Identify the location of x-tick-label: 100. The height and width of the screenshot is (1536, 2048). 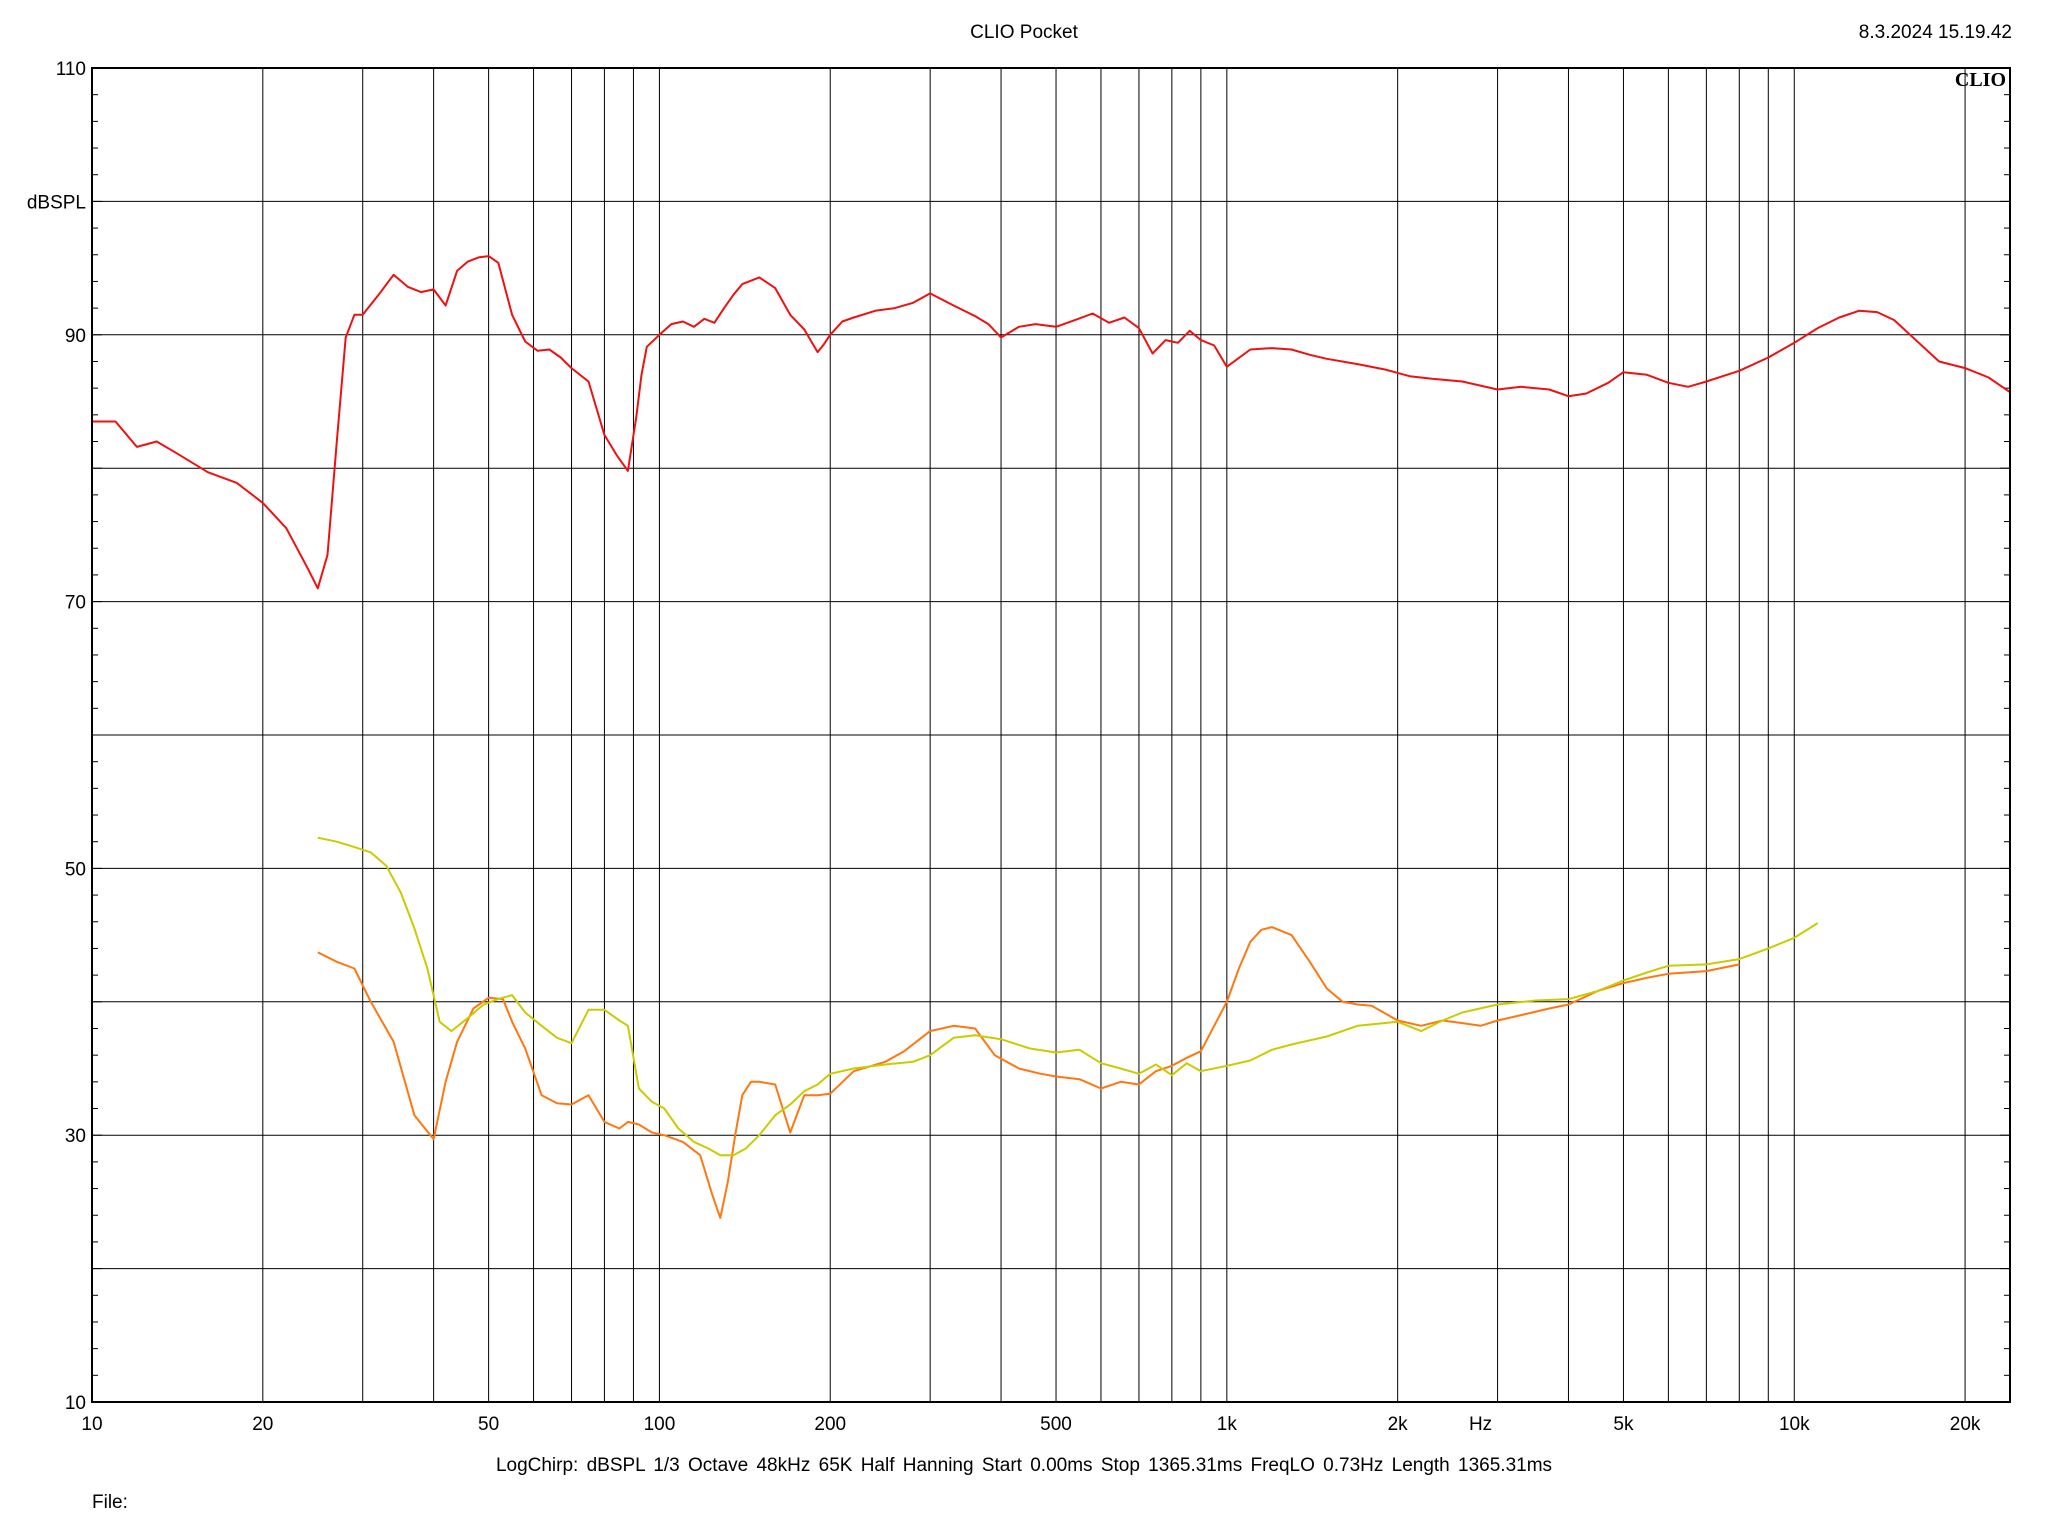
(660, 1424).